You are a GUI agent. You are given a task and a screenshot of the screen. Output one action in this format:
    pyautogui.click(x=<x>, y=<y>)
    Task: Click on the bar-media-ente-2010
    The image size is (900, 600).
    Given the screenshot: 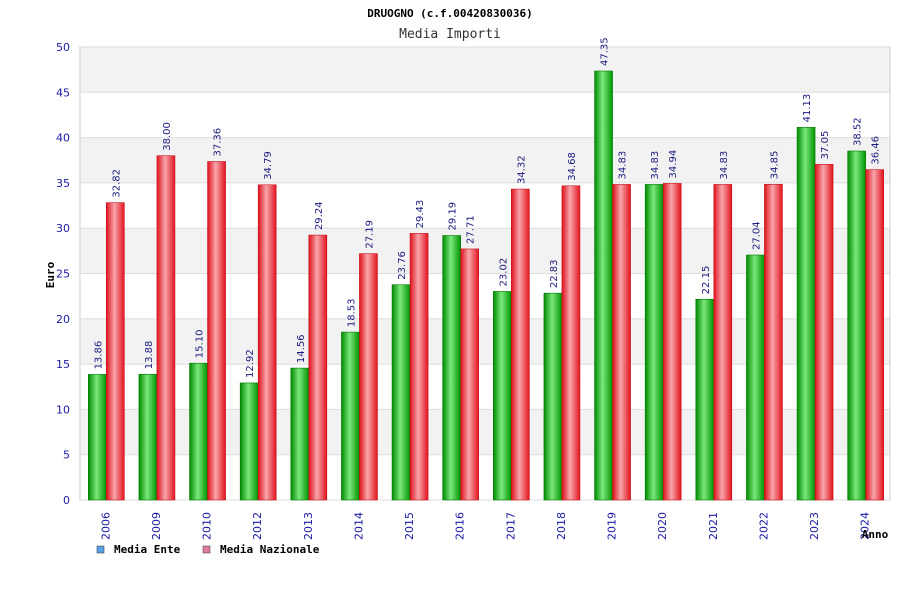 What is the action you would take?
    pyautogui.click(x=198, y=431)
    